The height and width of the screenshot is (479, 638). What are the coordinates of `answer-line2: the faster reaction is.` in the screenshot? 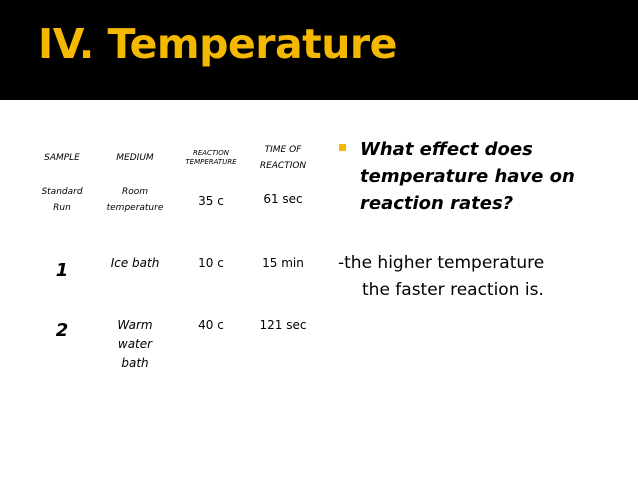 It's located at (453, 290).